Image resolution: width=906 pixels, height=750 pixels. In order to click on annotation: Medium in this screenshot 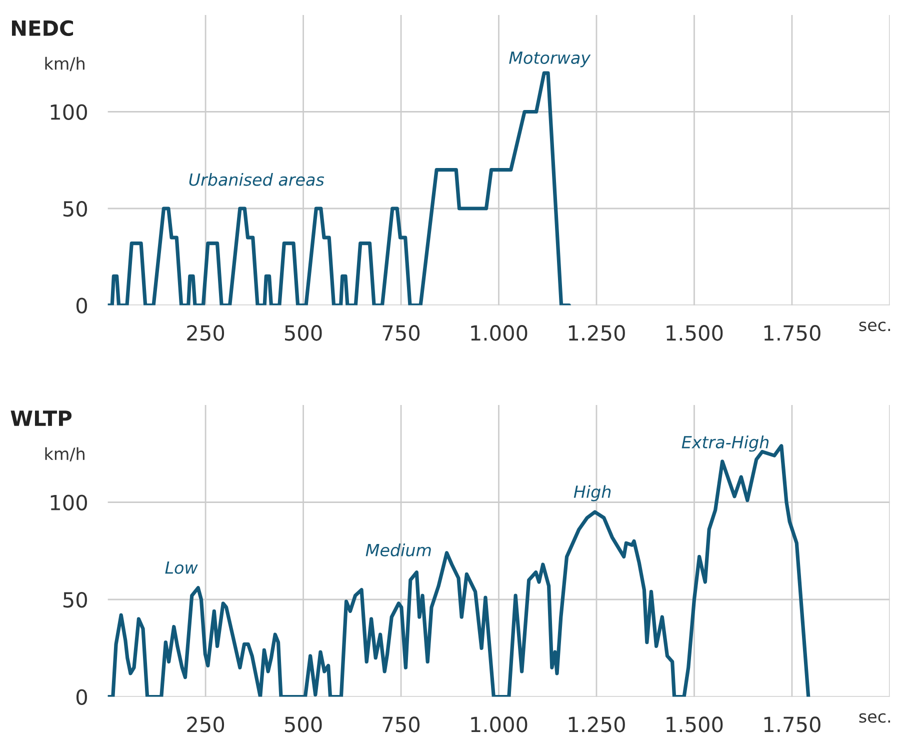, I will do `click(398, 549)`.